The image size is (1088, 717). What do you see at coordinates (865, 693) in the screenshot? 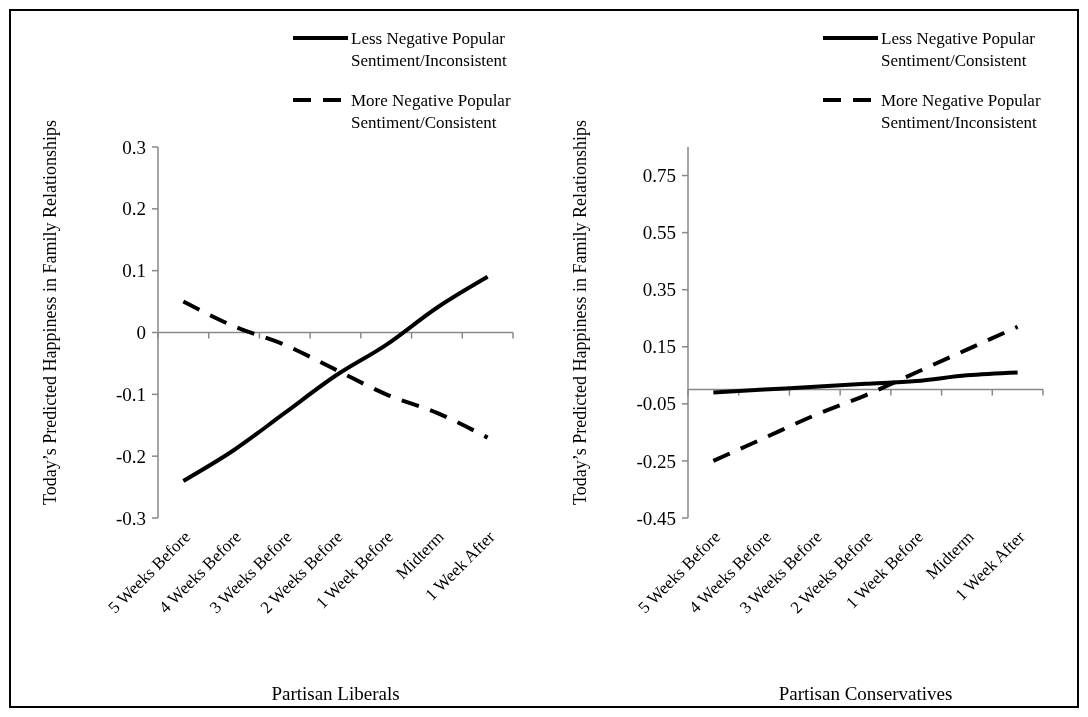
I see `x-axis-title: Partisan Conservatives` at bounding box center [865, 693].